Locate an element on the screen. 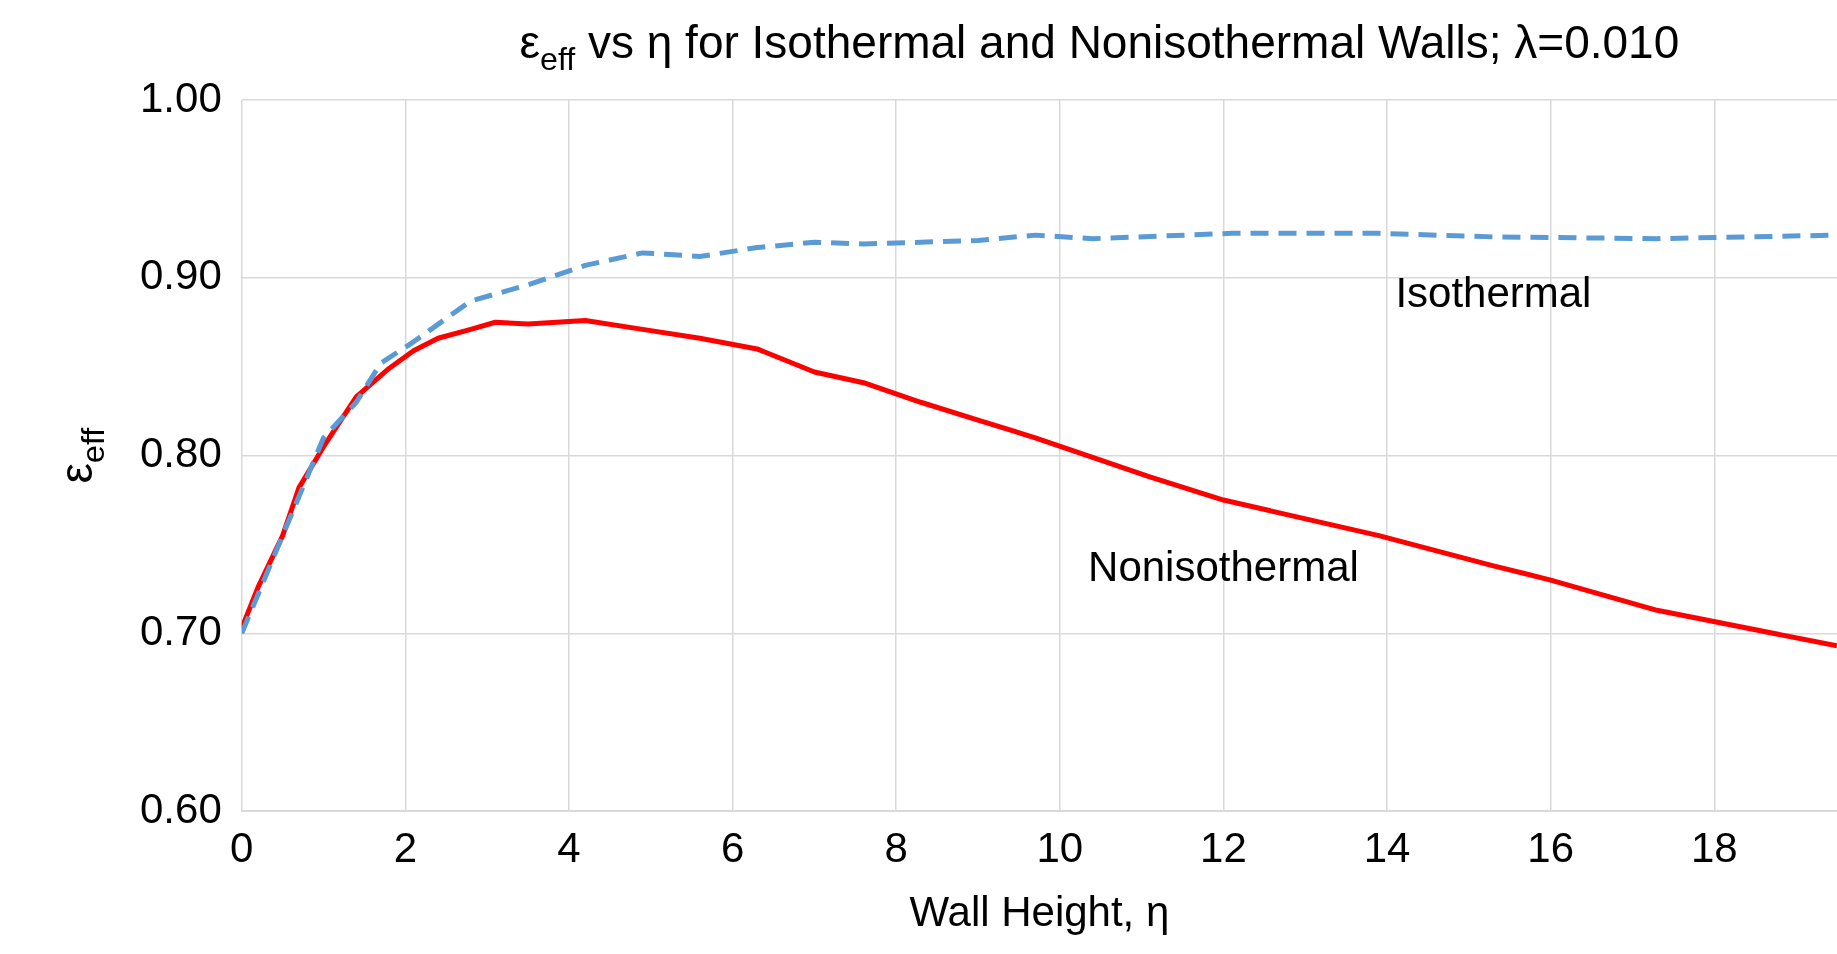 The image size is (1837, 954). x-tick-label: 12 is located at coordinates (1223, 847).